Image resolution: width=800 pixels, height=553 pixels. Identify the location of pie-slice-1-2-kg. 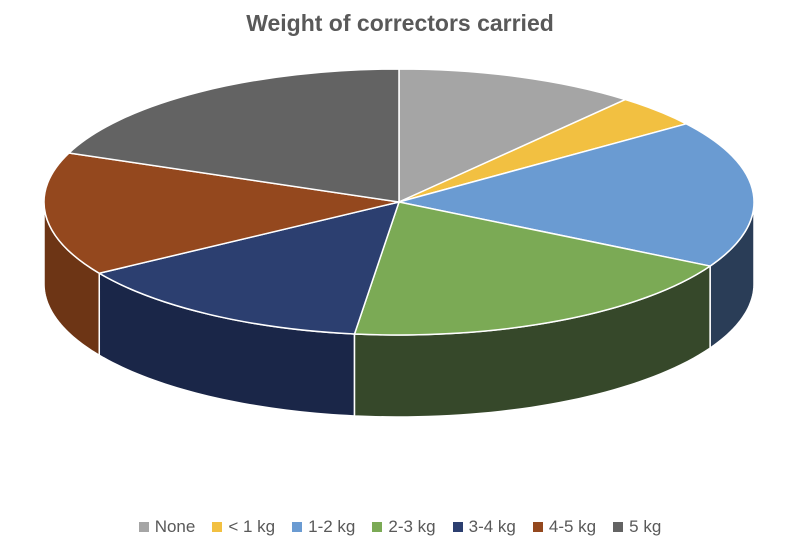
(576, 195).